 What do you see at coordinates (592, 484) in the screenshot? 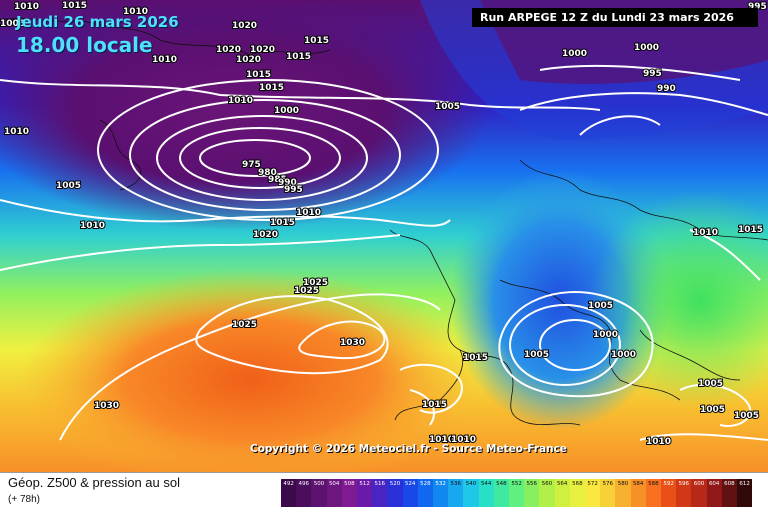
I see `scale-value-label: 572` at bounding box center [592, 484].